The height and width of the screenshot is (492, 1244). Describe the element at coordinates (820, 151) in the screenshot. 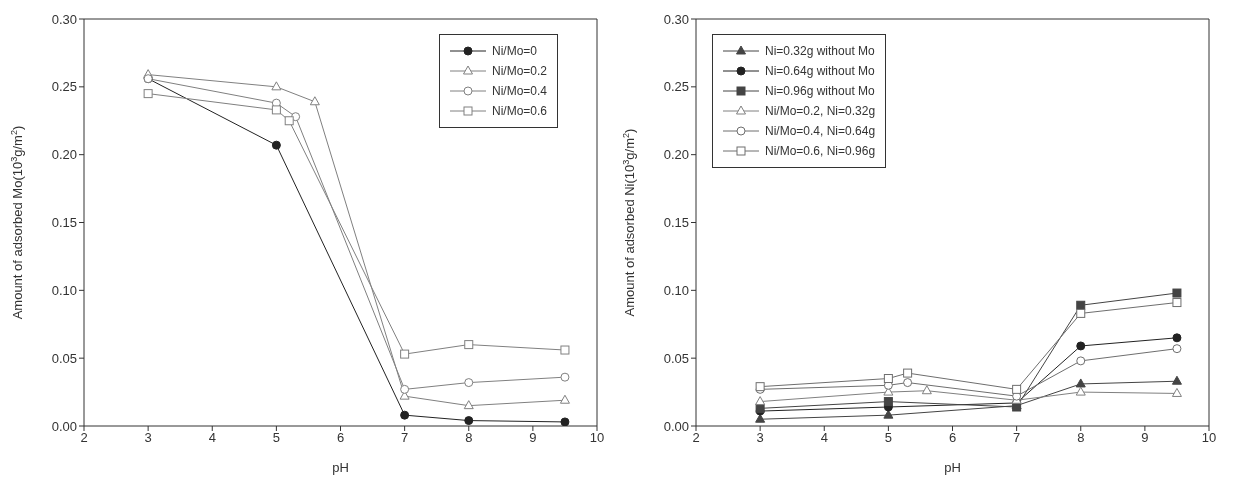

I see `legend-label: Ni/Mo=0.6, Ni=0.96g` at that location.